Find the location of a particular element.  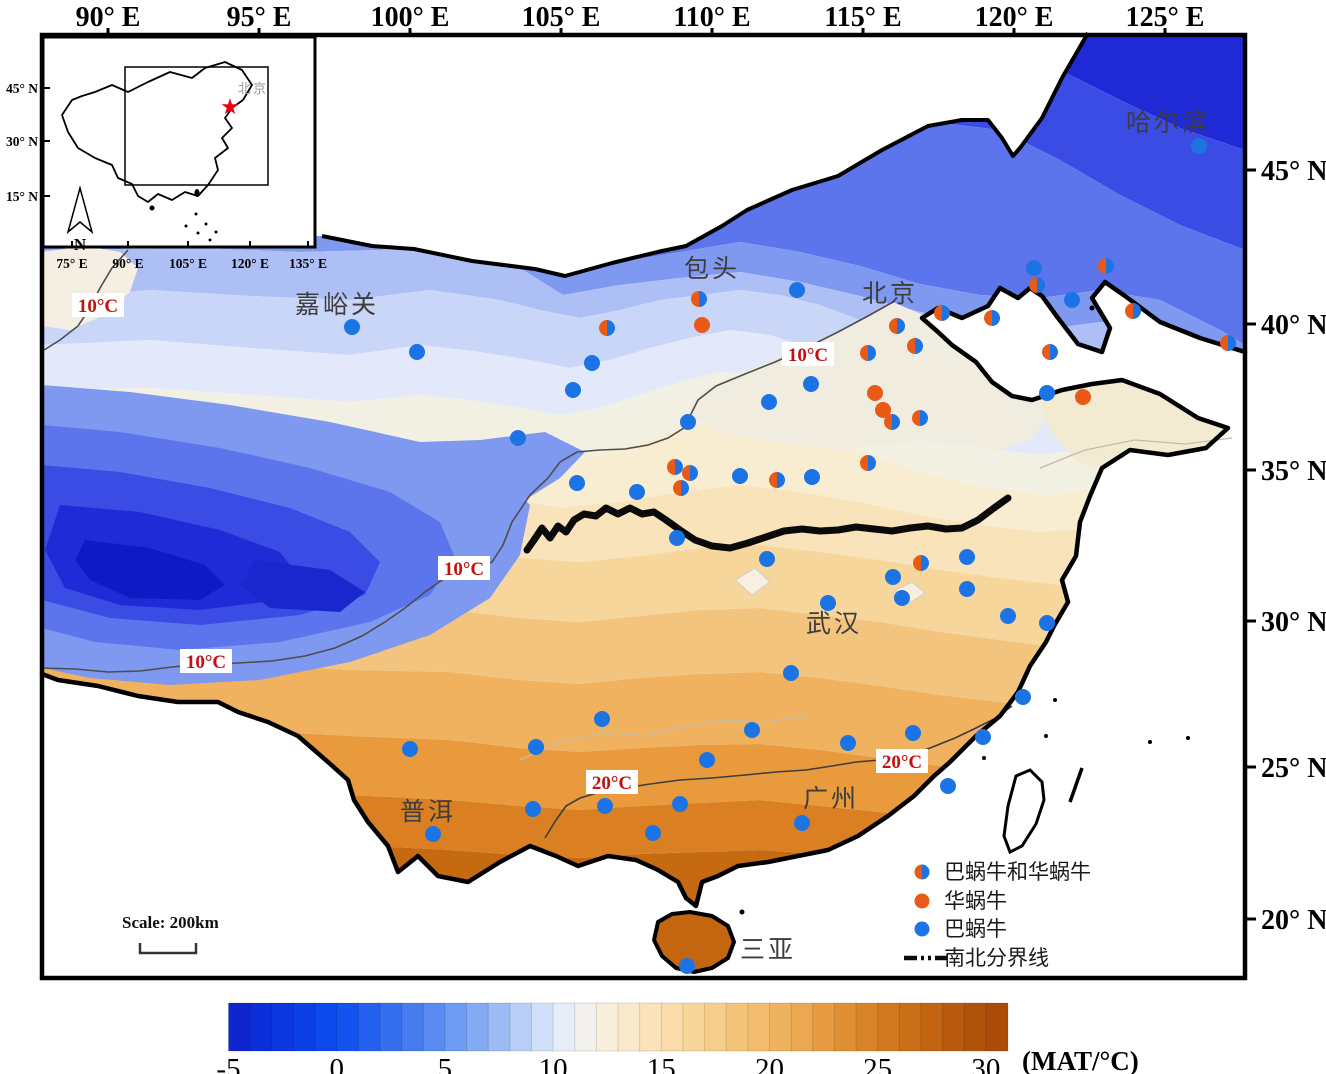

right-axis-tick-label: 45° N is located at coordinates (1293, 171).